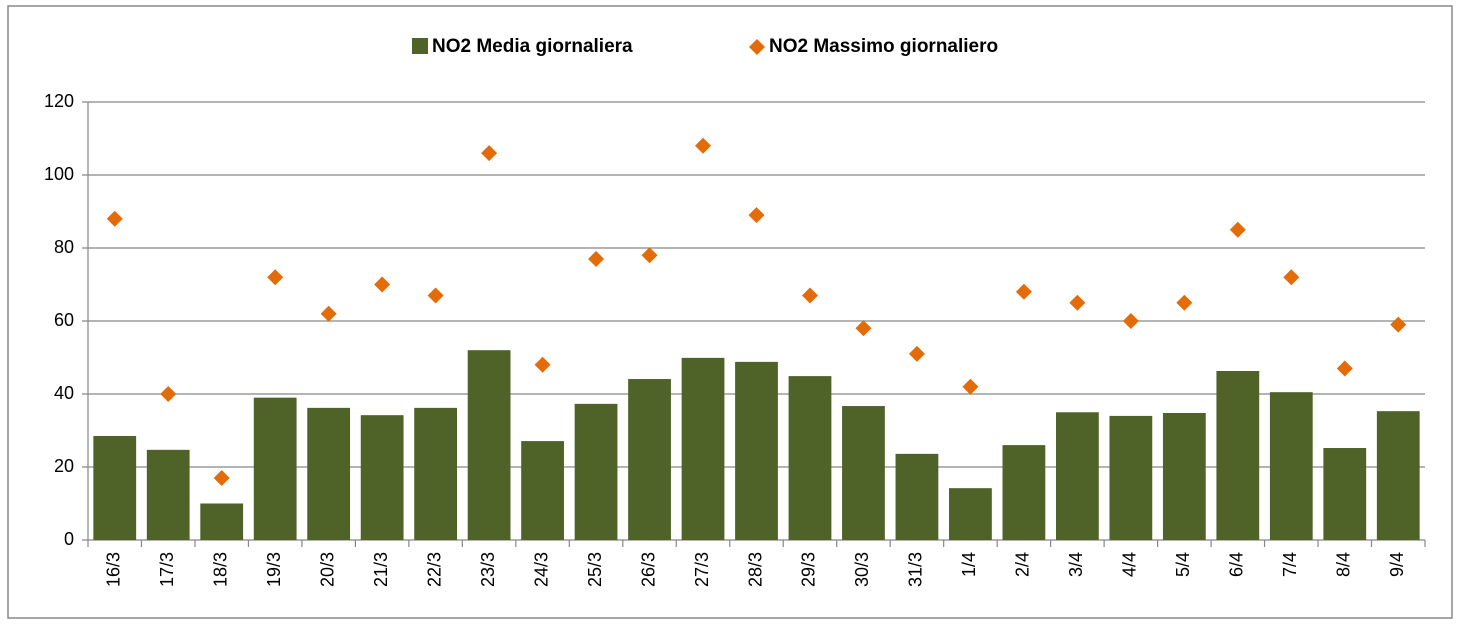 This screenshot has width=1459, height=624. What do you see at coordinates (862, 569) in the screenshot?
I see `x-tick-label: 30/3` at bounding box center [862, 569].